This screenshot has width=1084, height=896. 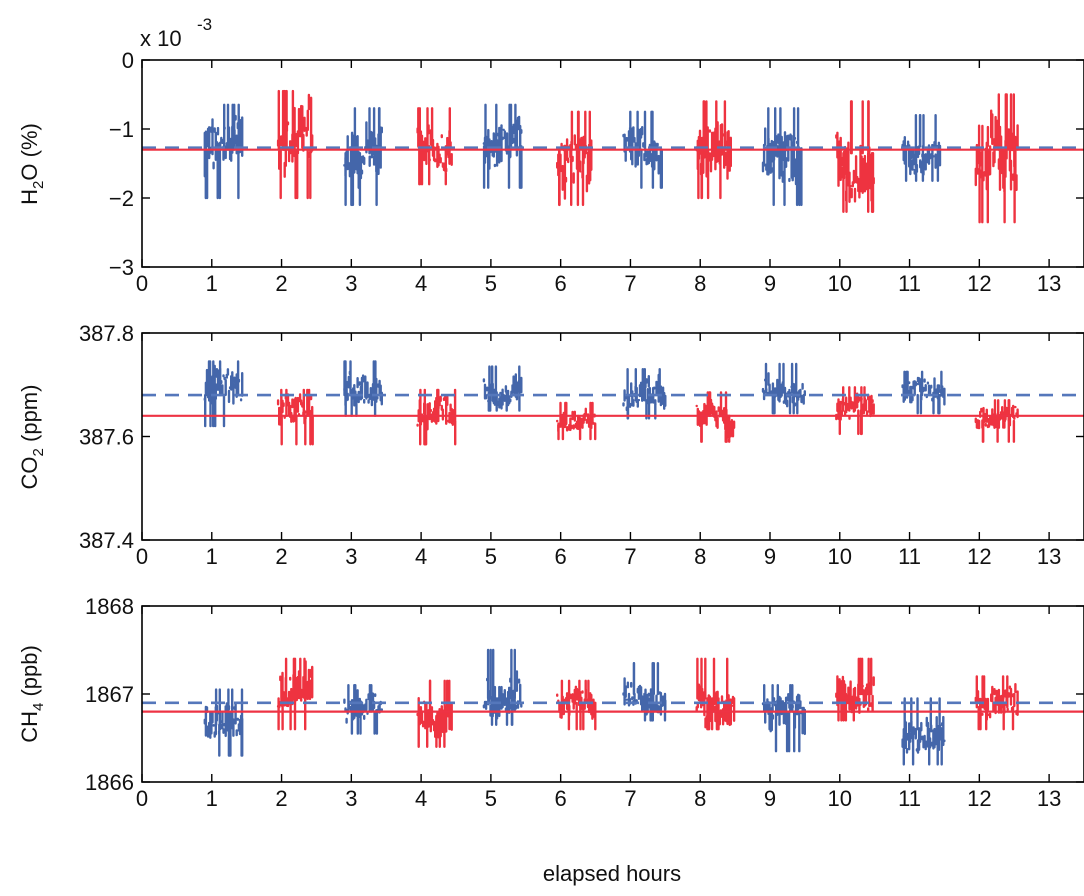 What do you see at coordinates (38, 185) in the screenshot?
I see `h2o-ylabel-sub: 2` at bounding box center [38, 185].